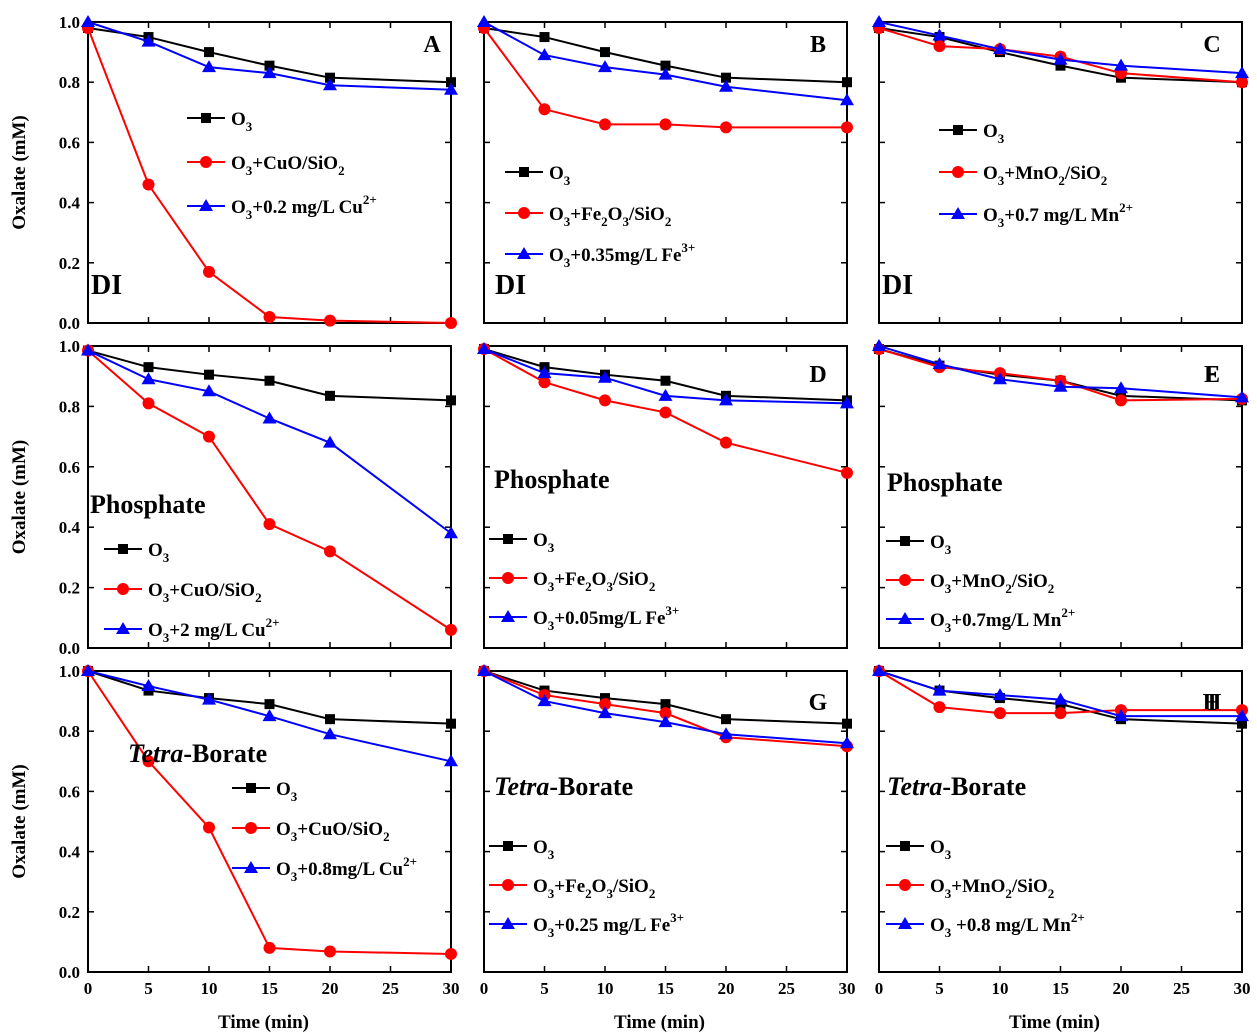 This screenshot has height=1033, width=1257. I want to click on panel-letter: B, so click(818, 45).